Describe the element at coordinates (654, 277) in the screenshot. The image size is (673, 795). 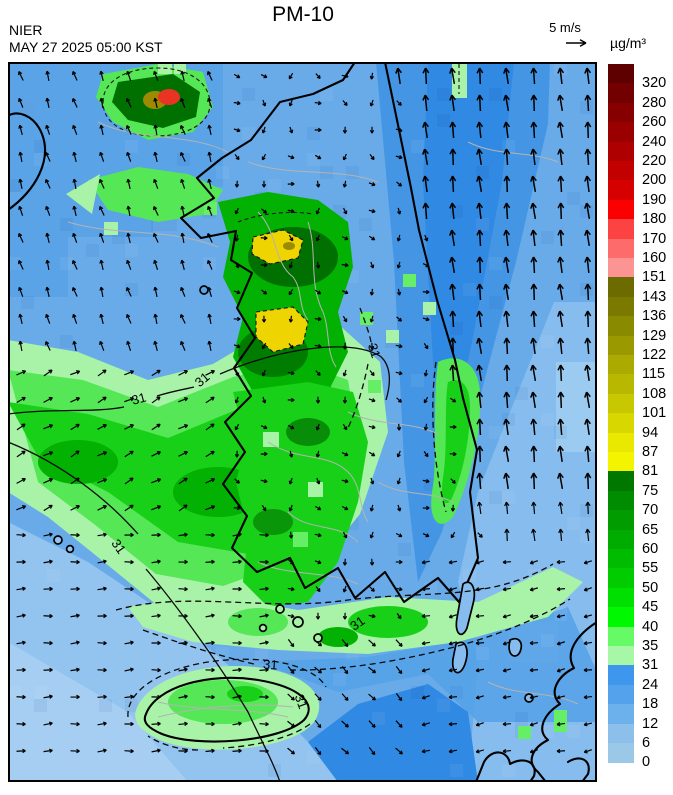
I see `colorbar-tick-label: 151` at that location.